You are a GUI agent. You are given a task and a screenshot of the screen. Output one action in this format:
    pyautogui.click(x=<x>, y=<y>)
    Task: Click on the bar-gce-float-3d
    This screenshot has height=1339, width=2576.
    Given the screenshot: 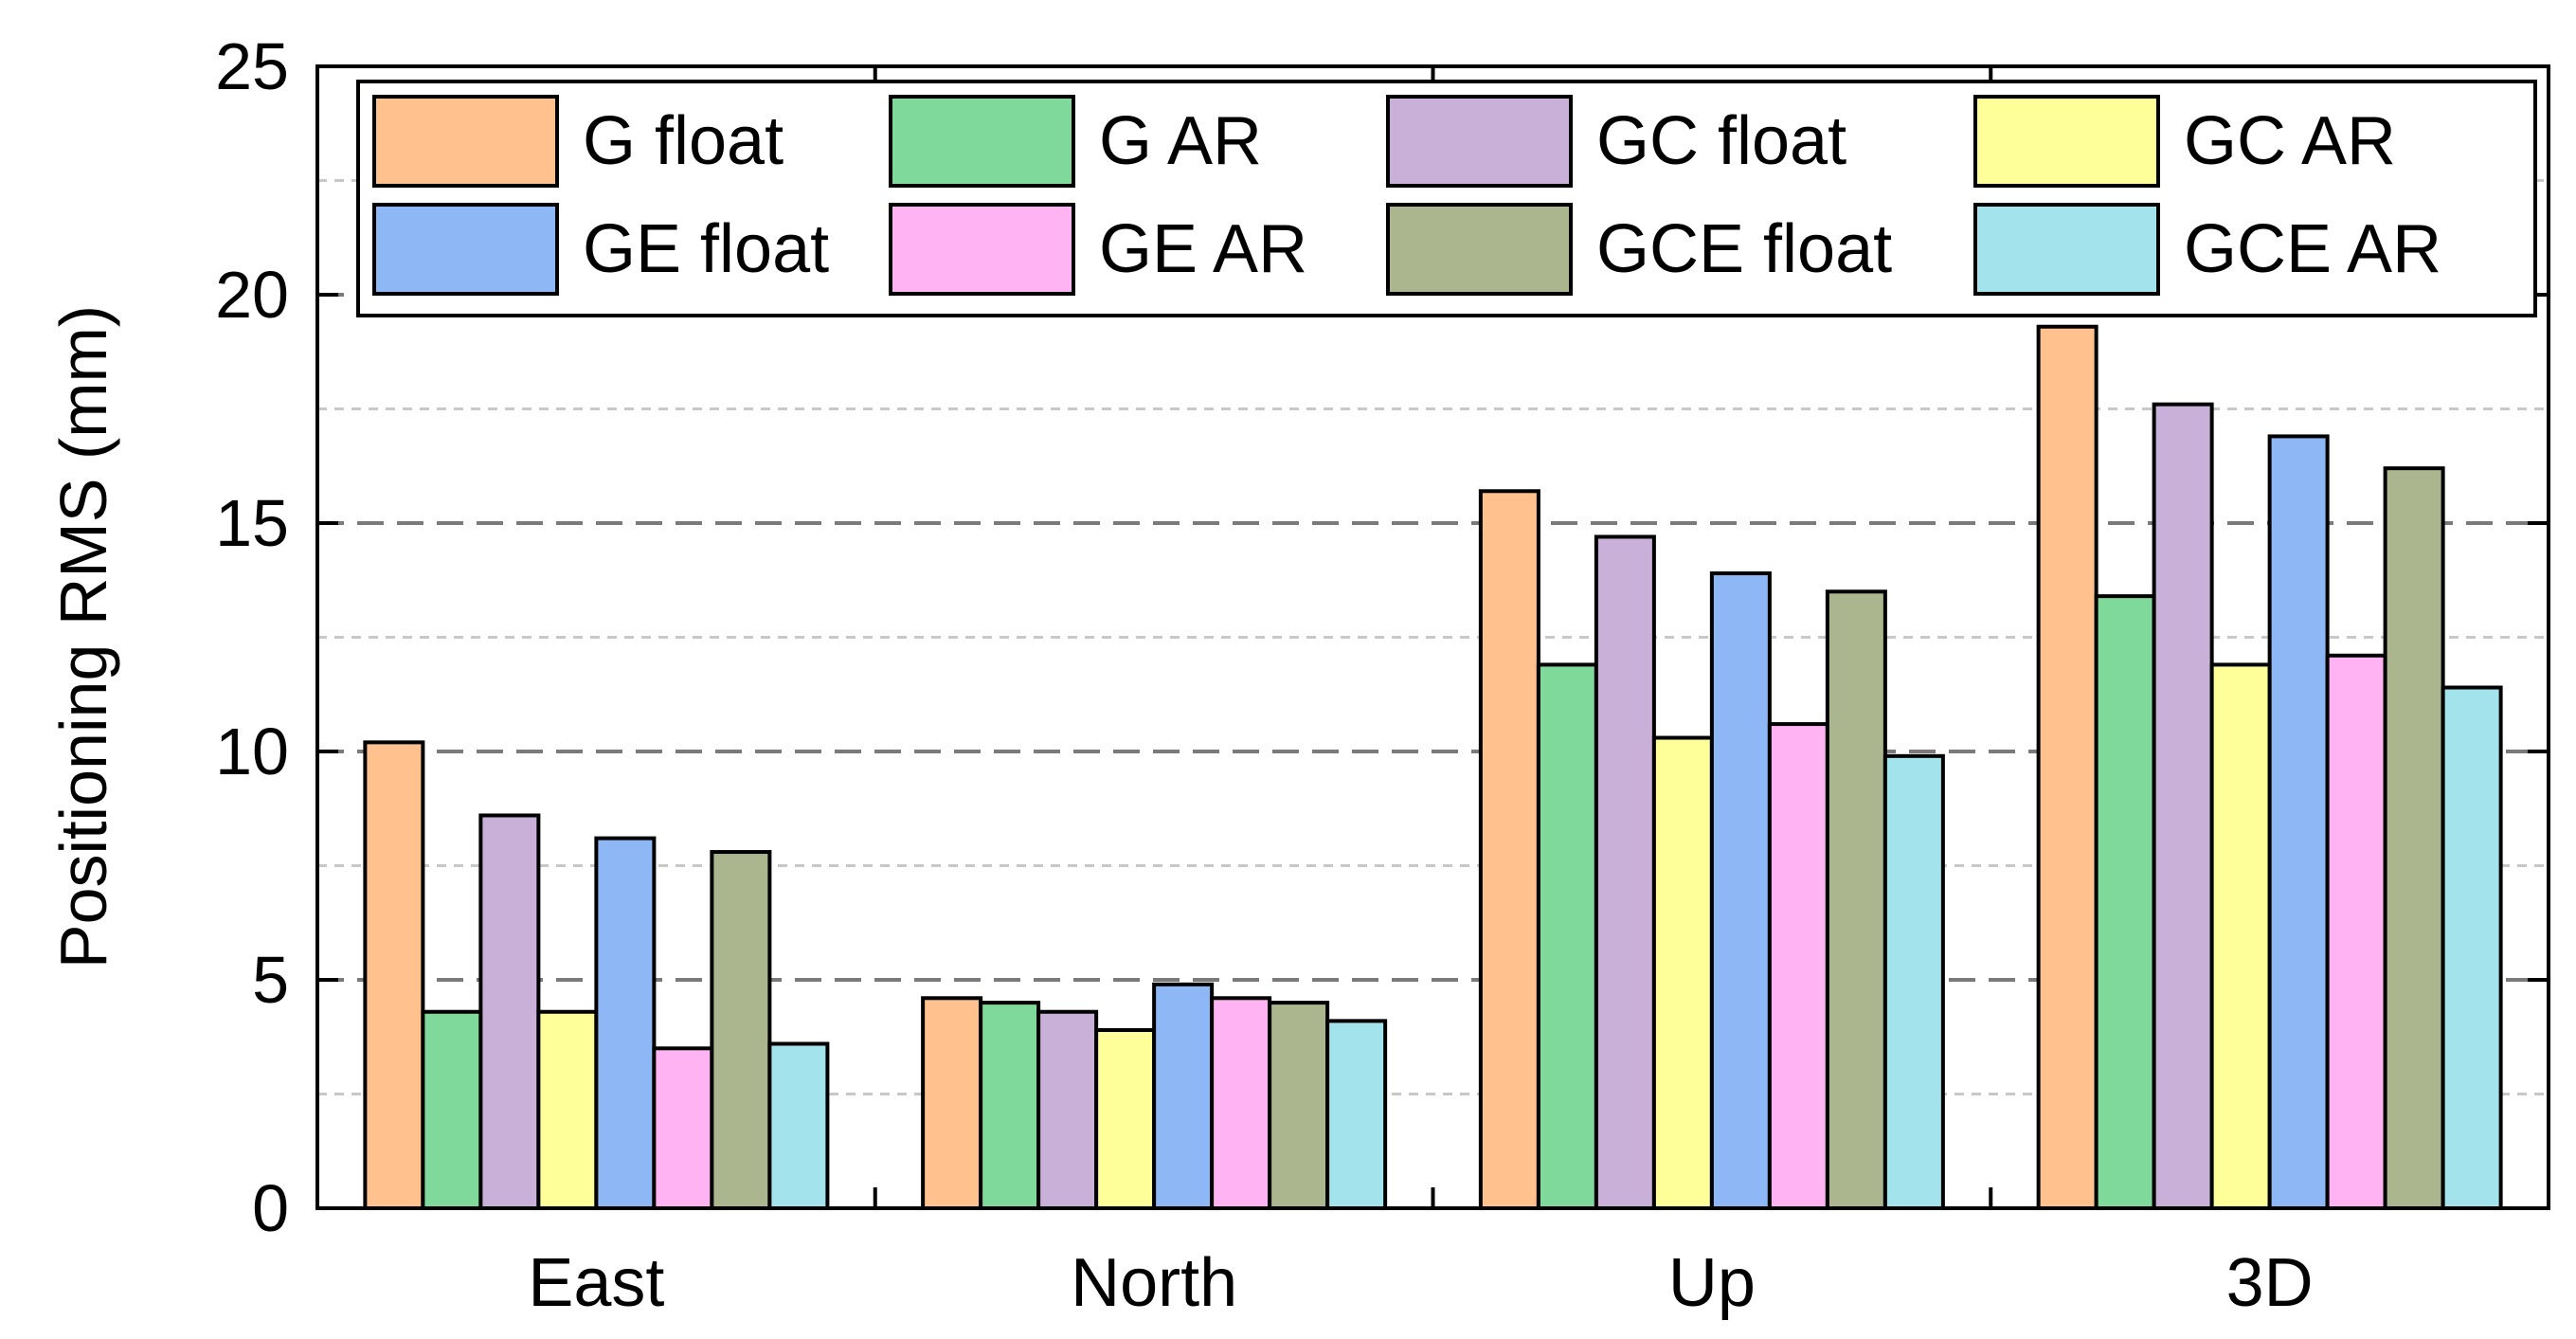 What is the action you would take?
    pyautogui.click(x=2414, y=838)
    